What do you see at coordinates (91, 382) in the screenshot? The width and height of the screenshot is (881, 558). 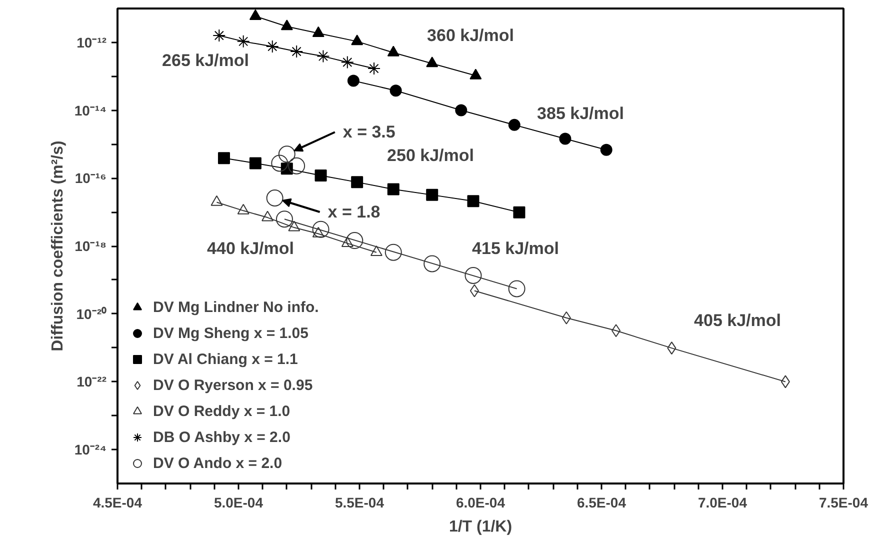 I see `y-tick-label: 10⁻²²` at bounding box center [91, 382].